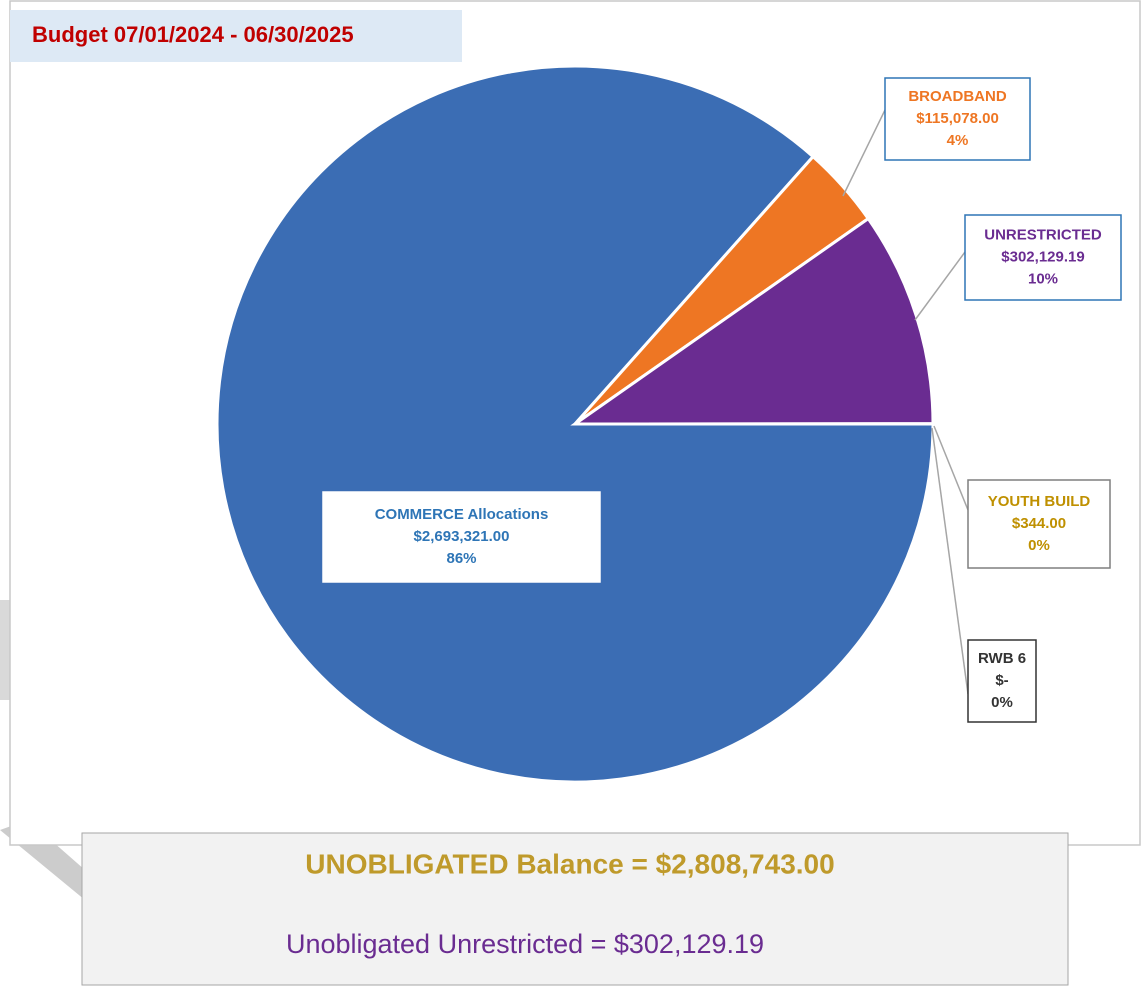 The width and height of the screenshot is (1141, 992). What do you see at coordinates (193, 34) in the screenshot?
I see `chart-title: Budget 07/01/2024 - 06/30/2025` at bounding box center [193, 34].